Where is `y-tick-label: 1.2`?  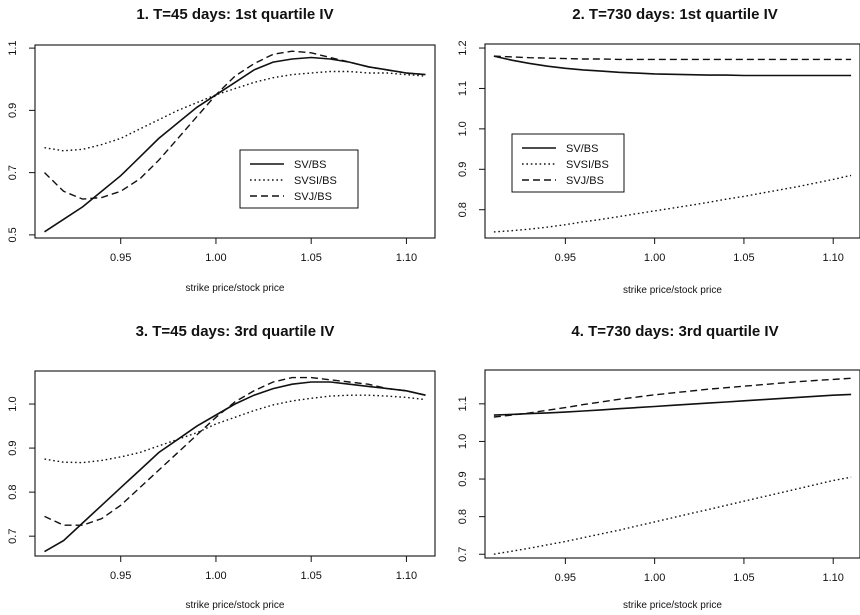
y-tick-label: 1.2 is located at coordinates (463, 47).